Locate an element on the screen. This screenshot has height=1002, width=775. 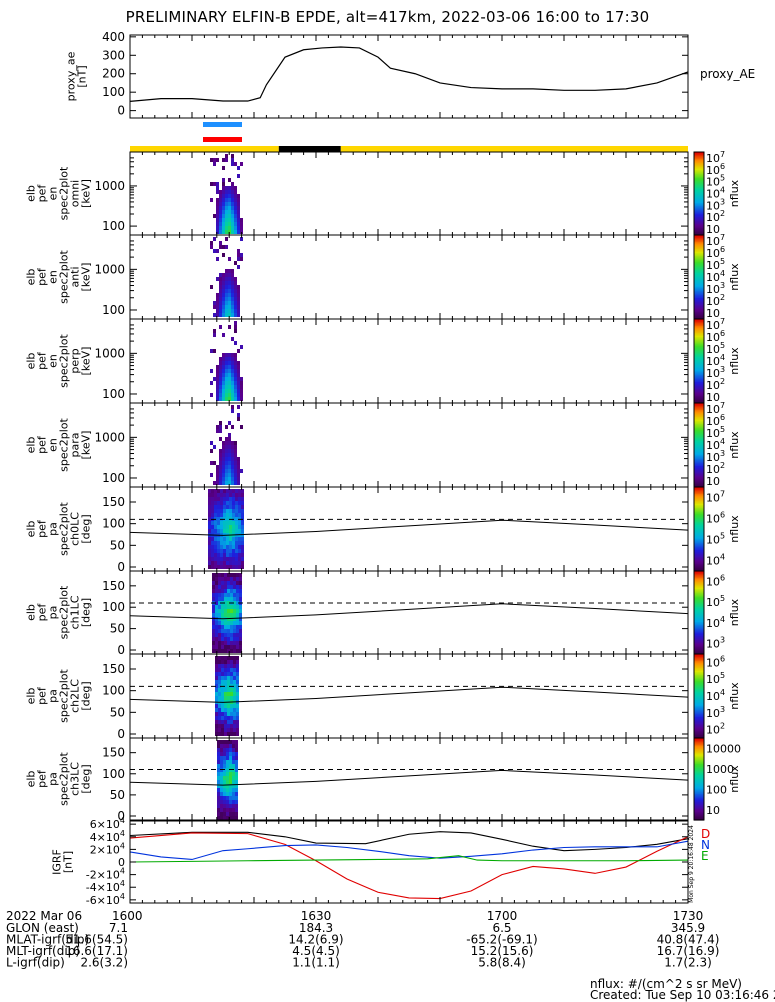
ephemeris-value: 5.8(8.4) is located at coordinates (502, 963).